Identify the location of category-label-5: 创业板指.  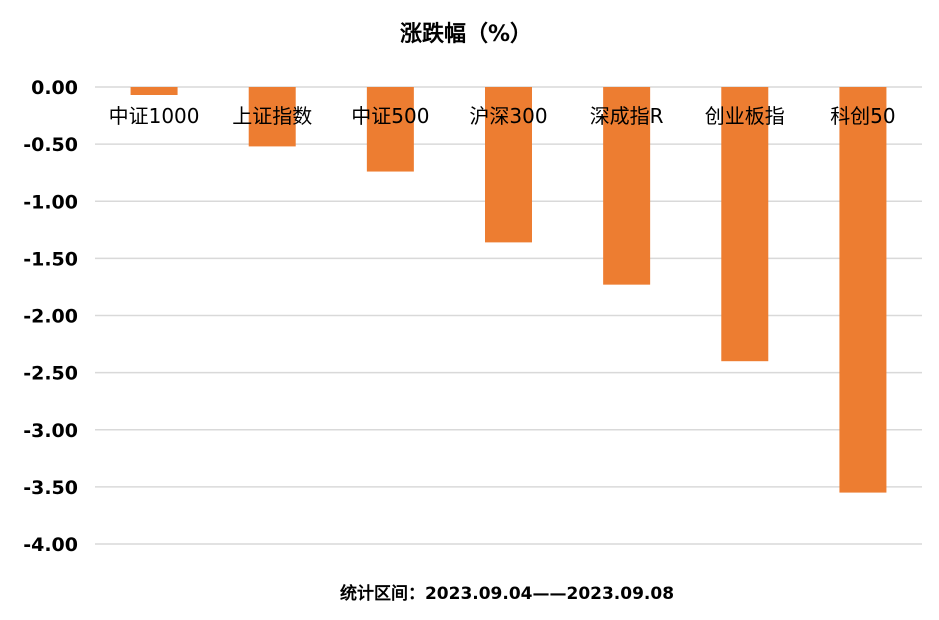
(745, 116).